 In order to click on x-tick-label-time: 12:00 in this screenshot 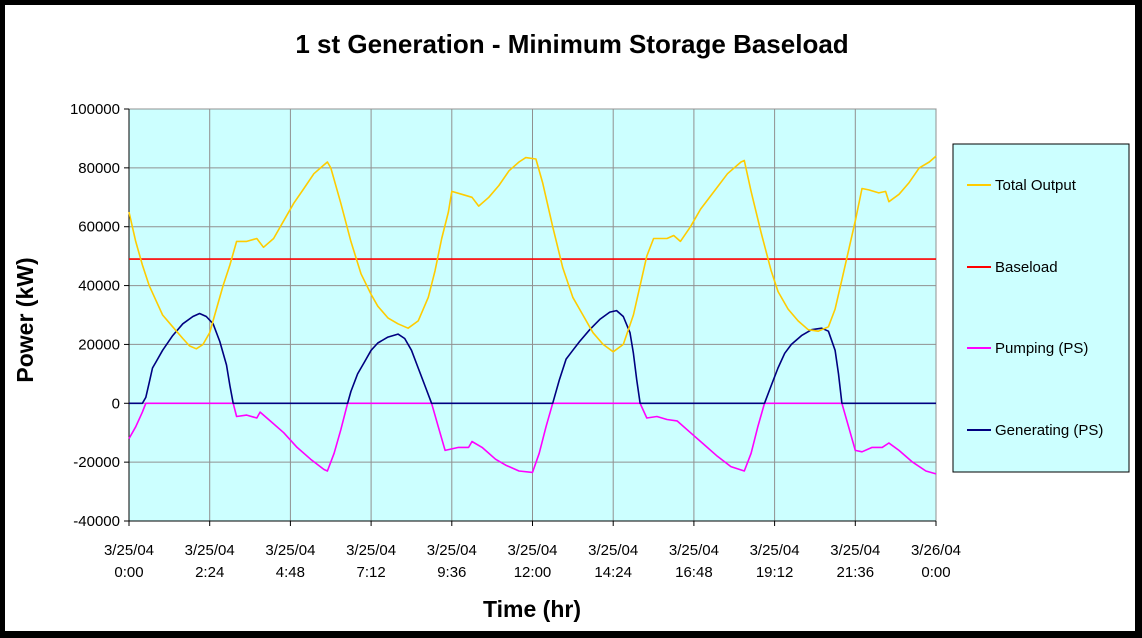, I will do `click(533, 572)`.